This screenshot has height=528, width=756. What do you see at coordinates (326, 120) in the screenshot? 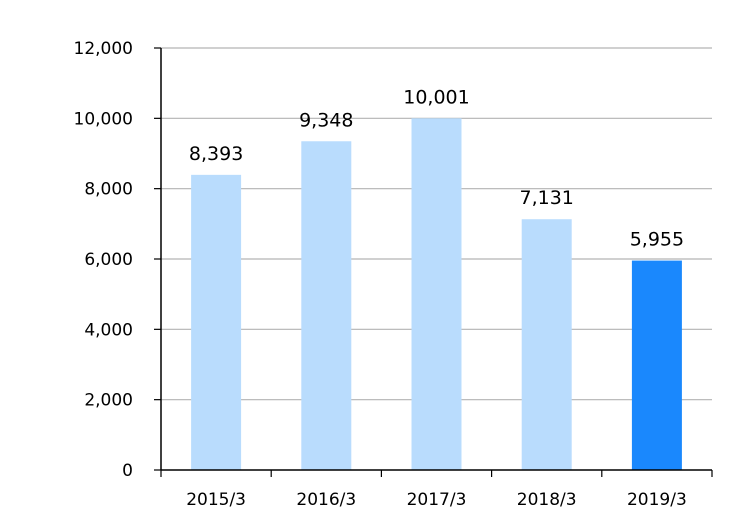
I see `data-label: 9,348` at bounding box center [326, 120].